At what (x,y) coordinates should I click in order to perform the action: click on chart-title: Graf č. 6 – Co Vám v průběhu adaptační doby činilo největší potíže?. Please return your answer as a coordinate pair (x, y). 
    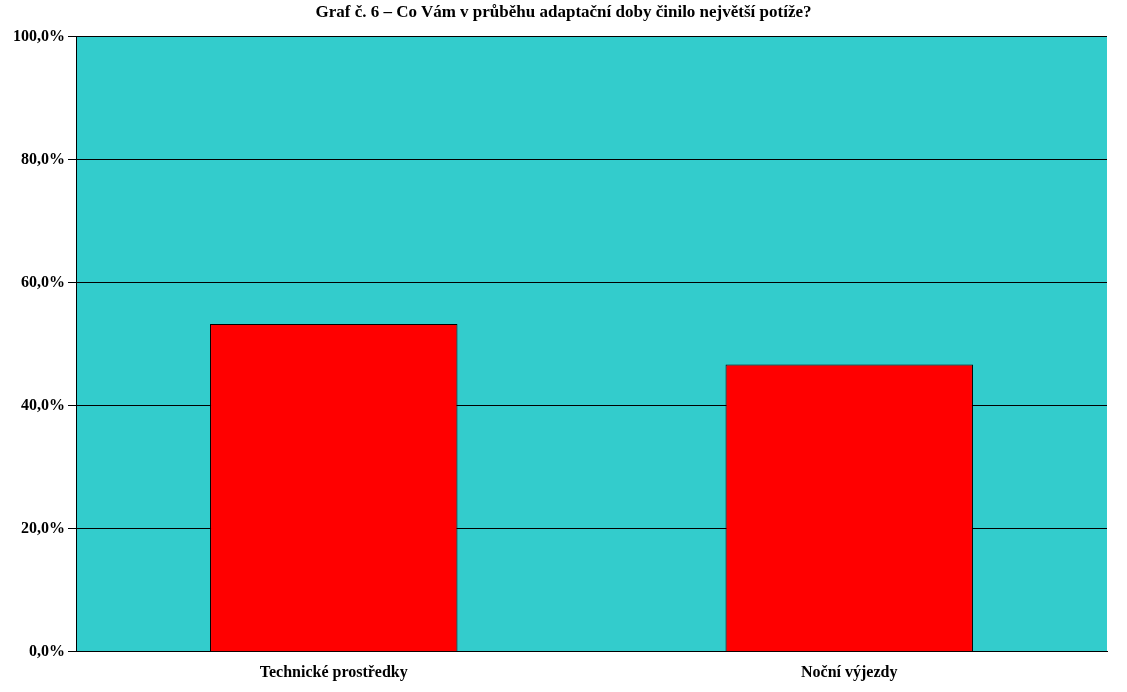
    Looking at the image, I should click on (563, 12).